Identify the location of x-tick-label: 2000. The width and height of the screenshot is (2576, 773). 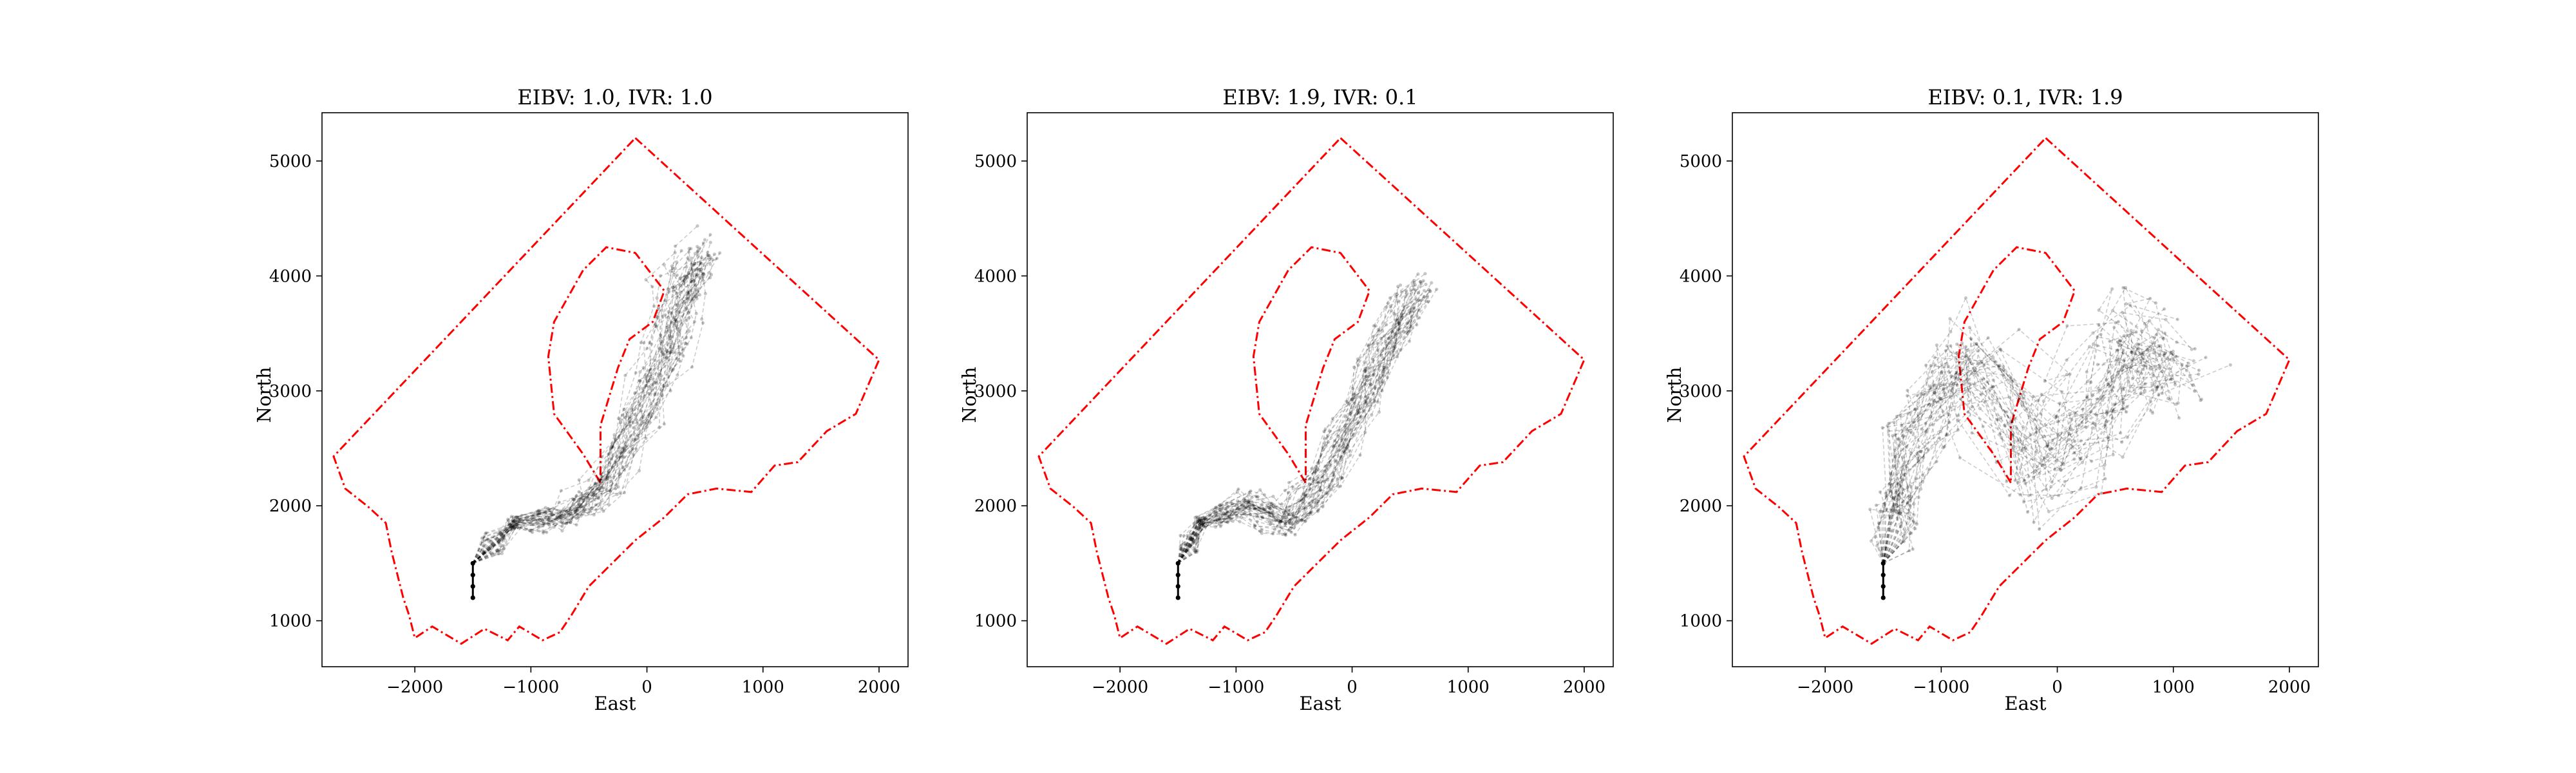
(879, 688).